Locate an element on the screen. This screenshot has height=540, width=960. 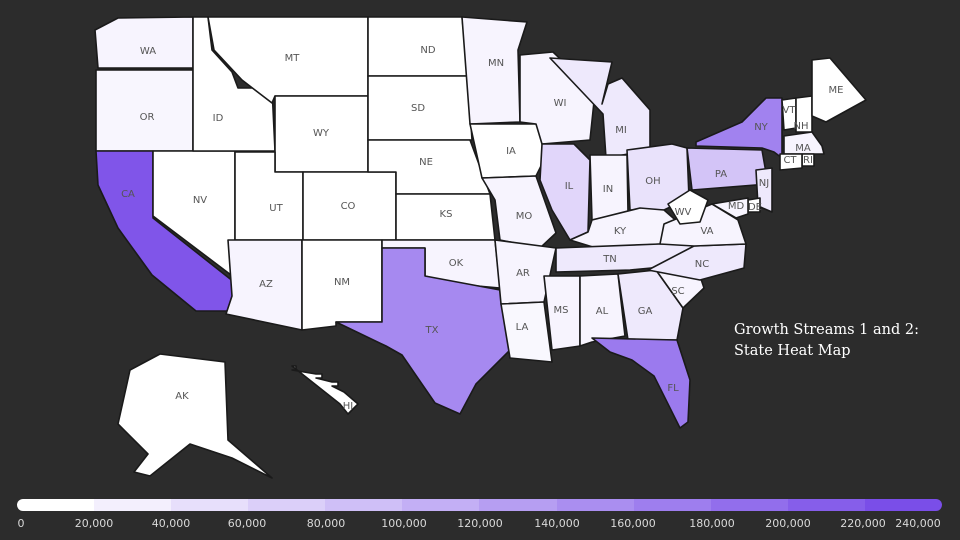
state-label-wa: WA is located at coordinates (148, 51).